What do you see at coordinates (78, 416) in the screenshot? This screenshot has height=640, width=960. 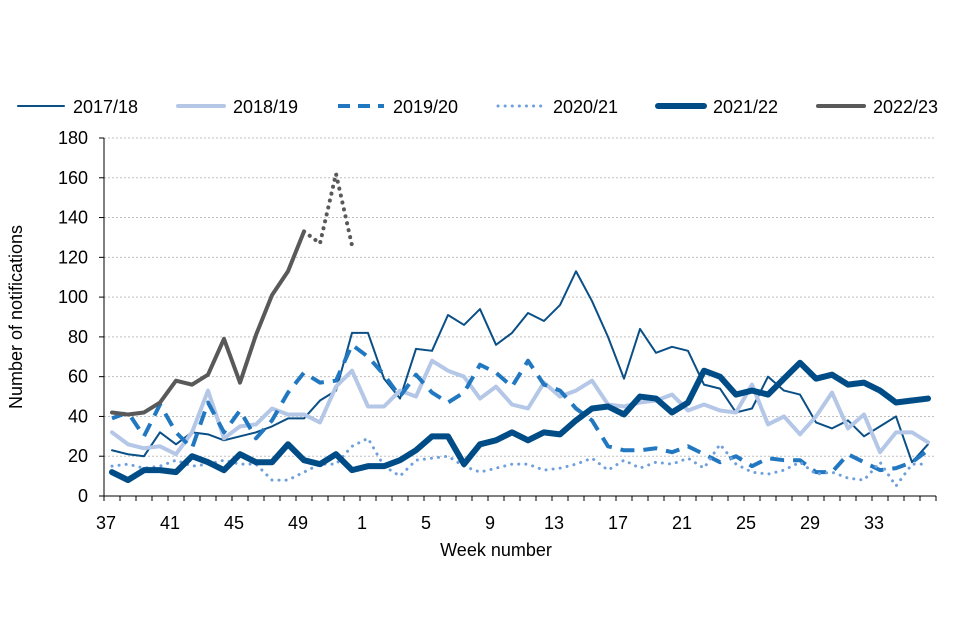 I see `y-tick-label: 40` at bounding box center [78, 416].